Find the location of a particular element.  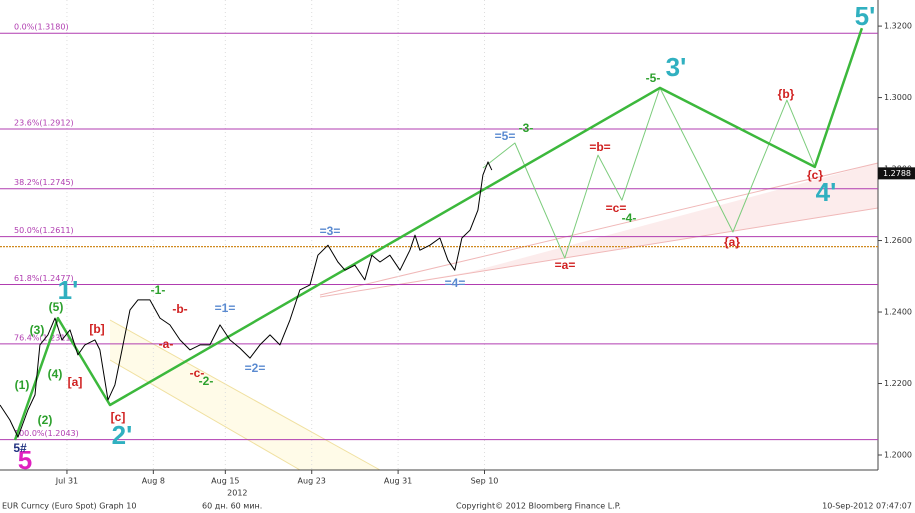

wave-label: =3= is located at coordinates (330, 231).